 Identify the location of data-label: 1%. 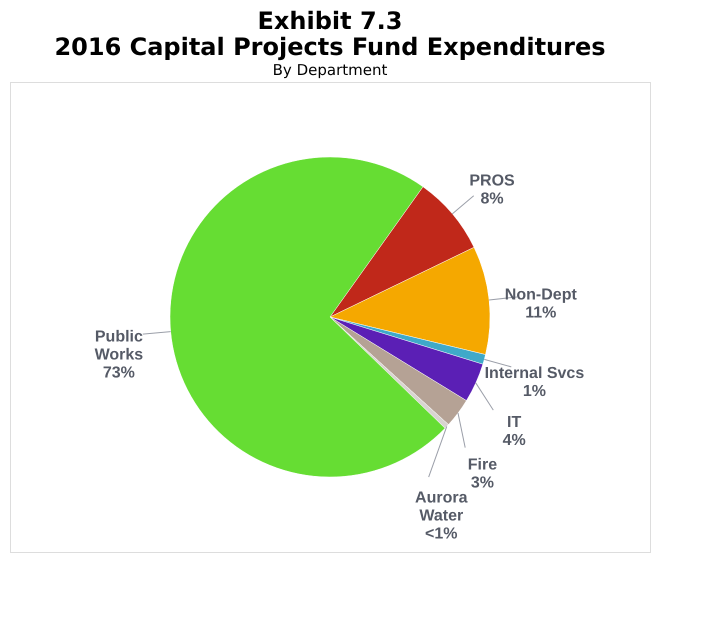
(534, 391).